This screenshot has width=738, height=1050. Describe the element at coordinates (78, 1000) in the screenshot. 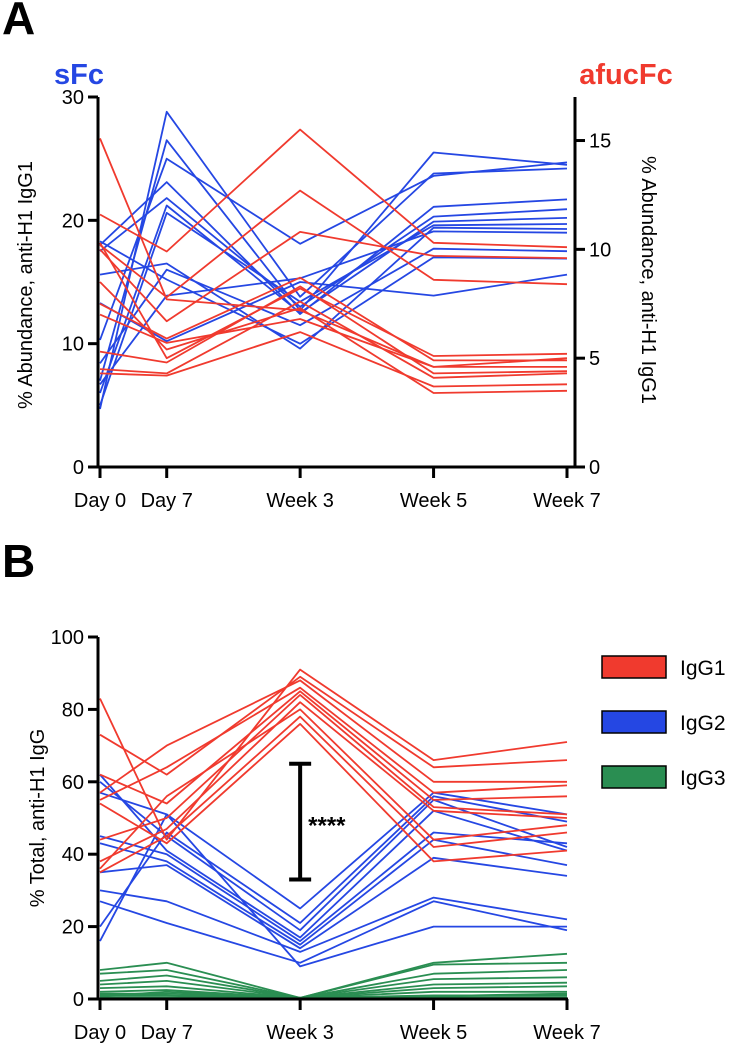

I see `panel-b-y-tick-label: 0` at that location.